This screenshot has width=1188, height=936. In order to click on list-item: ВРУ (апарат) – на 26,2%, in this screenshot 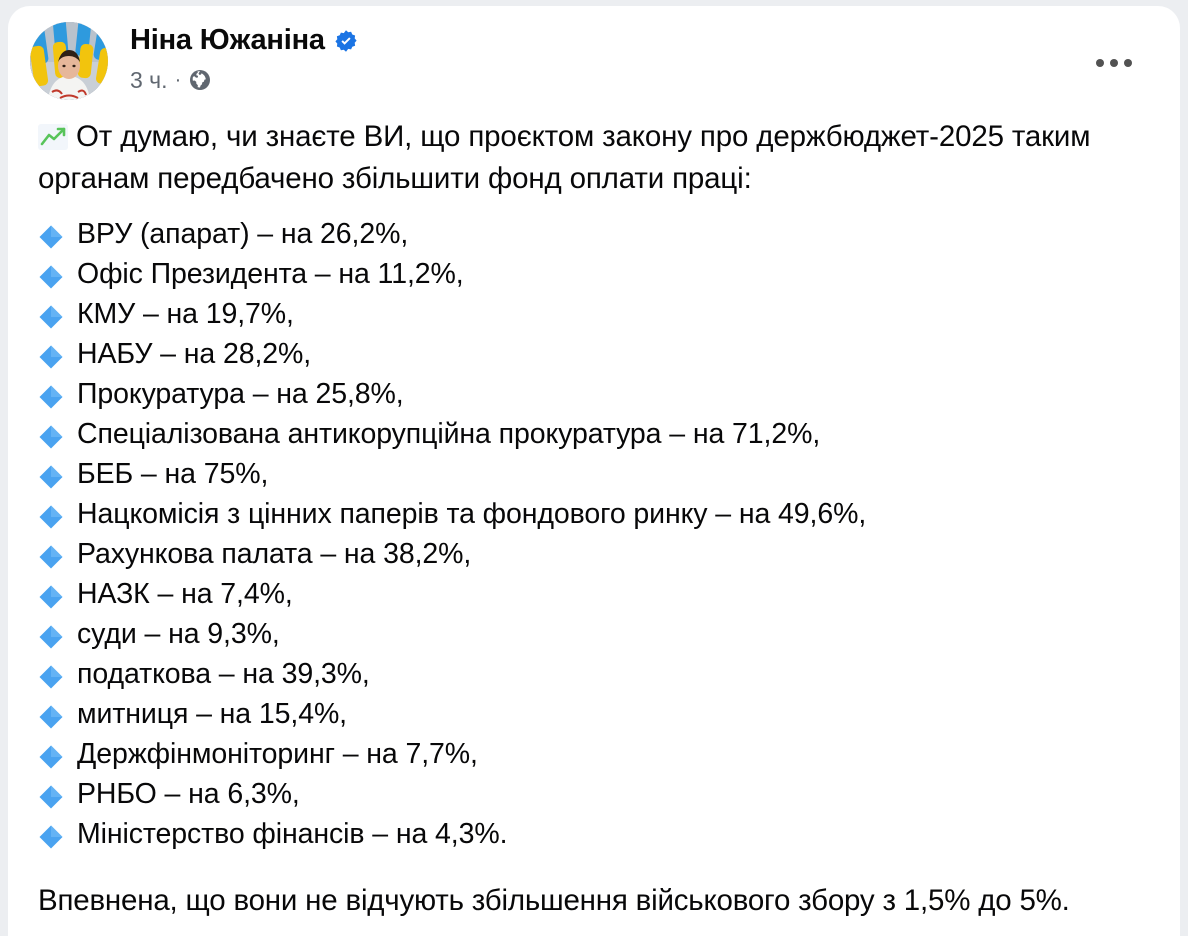, I will do `click(596, 234)`.